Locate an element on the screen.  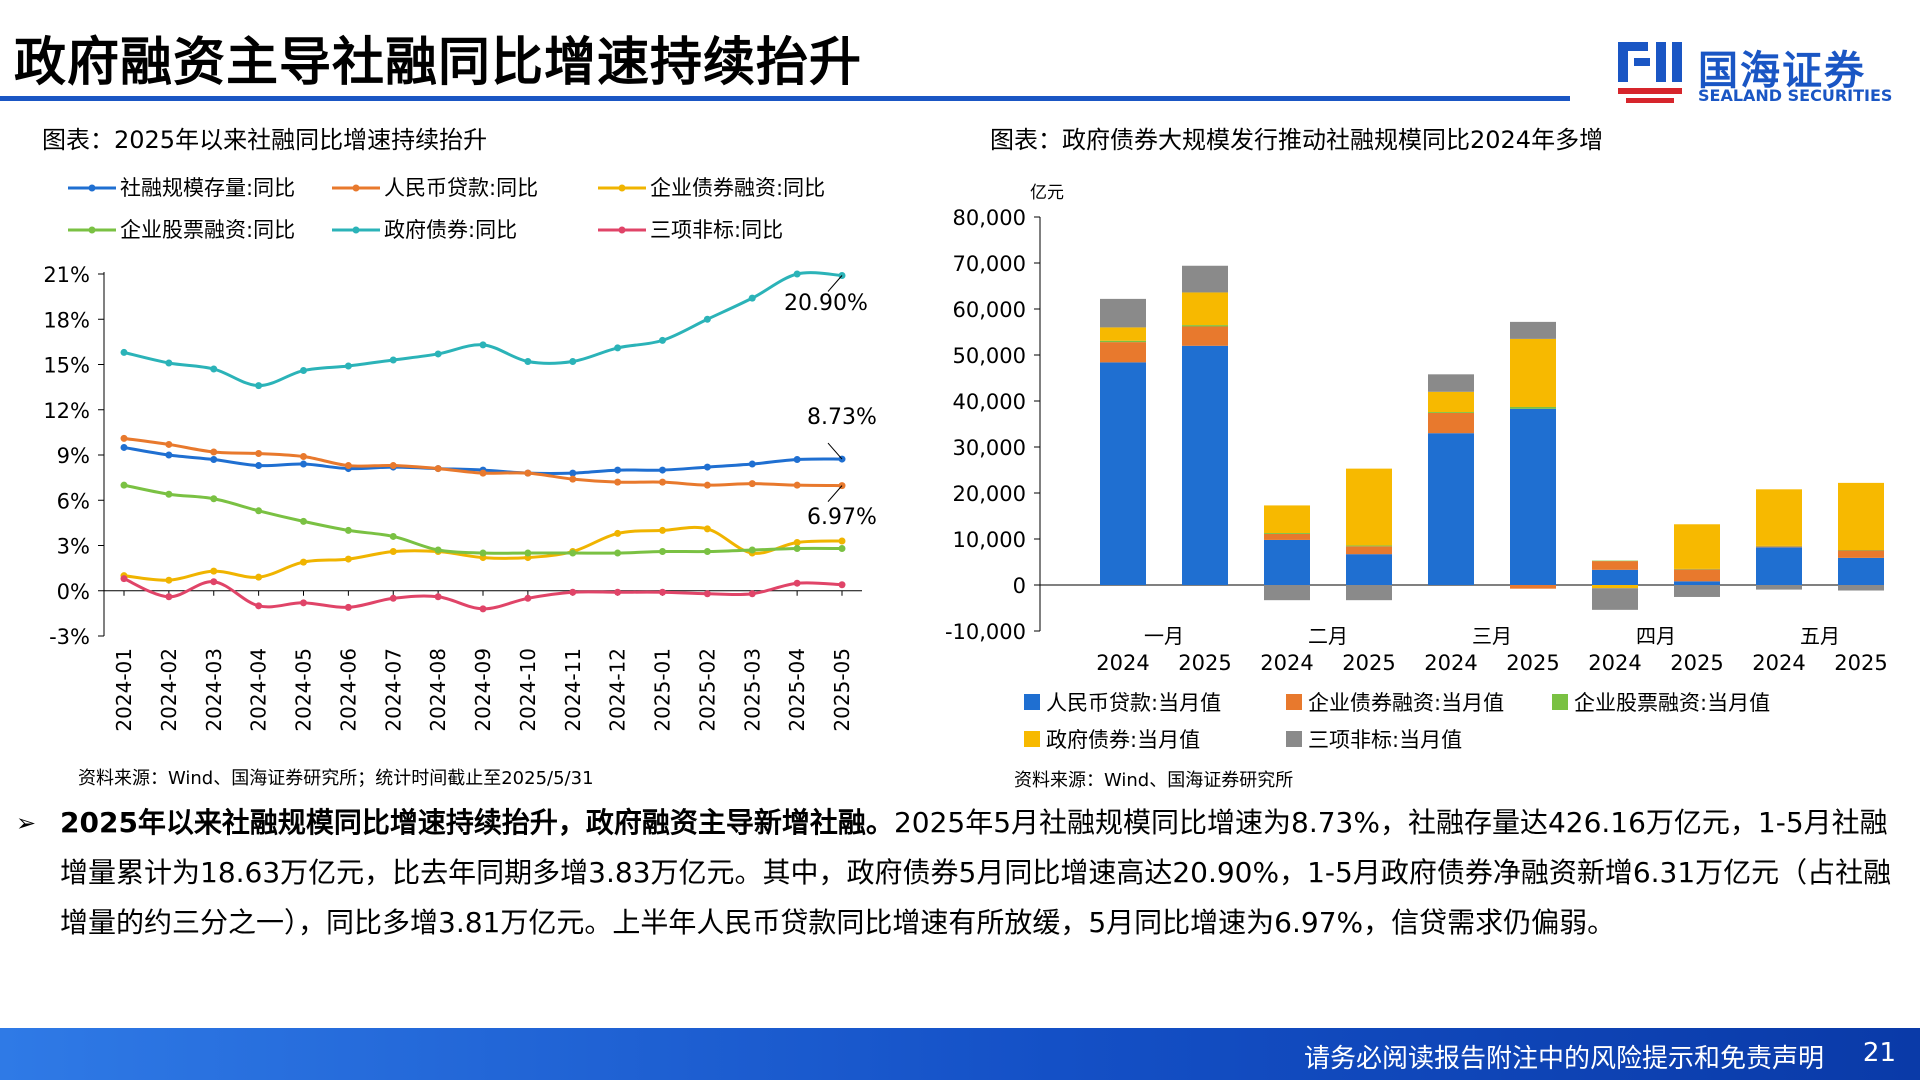
y-tick-label: 21% is located at coordinates (66, 275).